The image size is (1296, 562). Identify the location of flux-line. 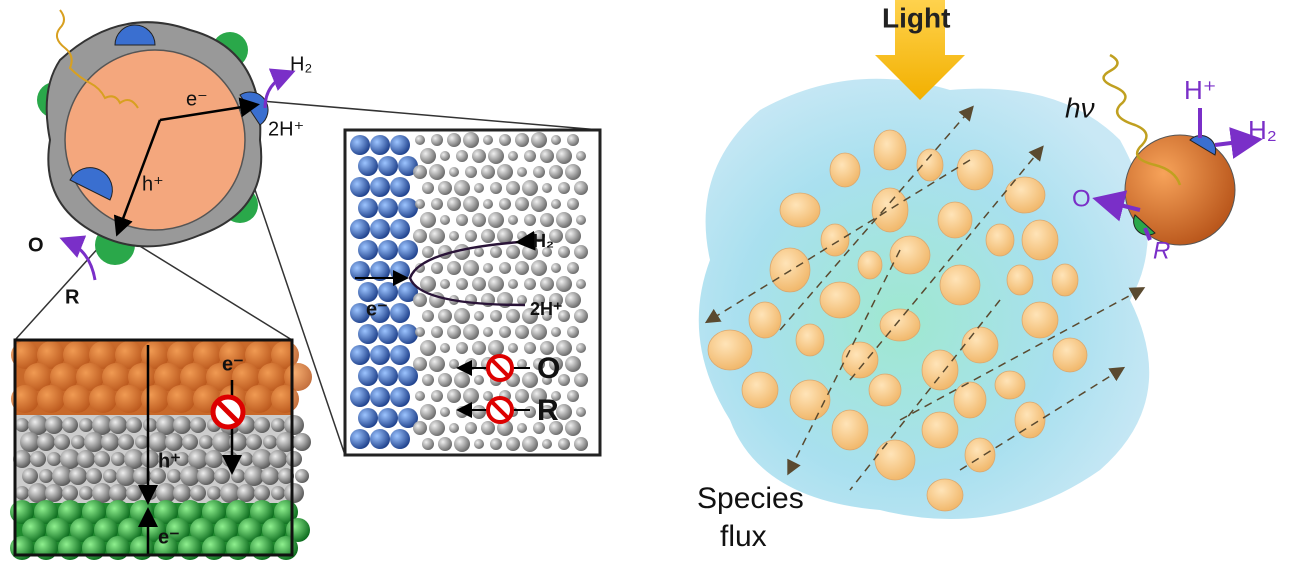
(925, 395).